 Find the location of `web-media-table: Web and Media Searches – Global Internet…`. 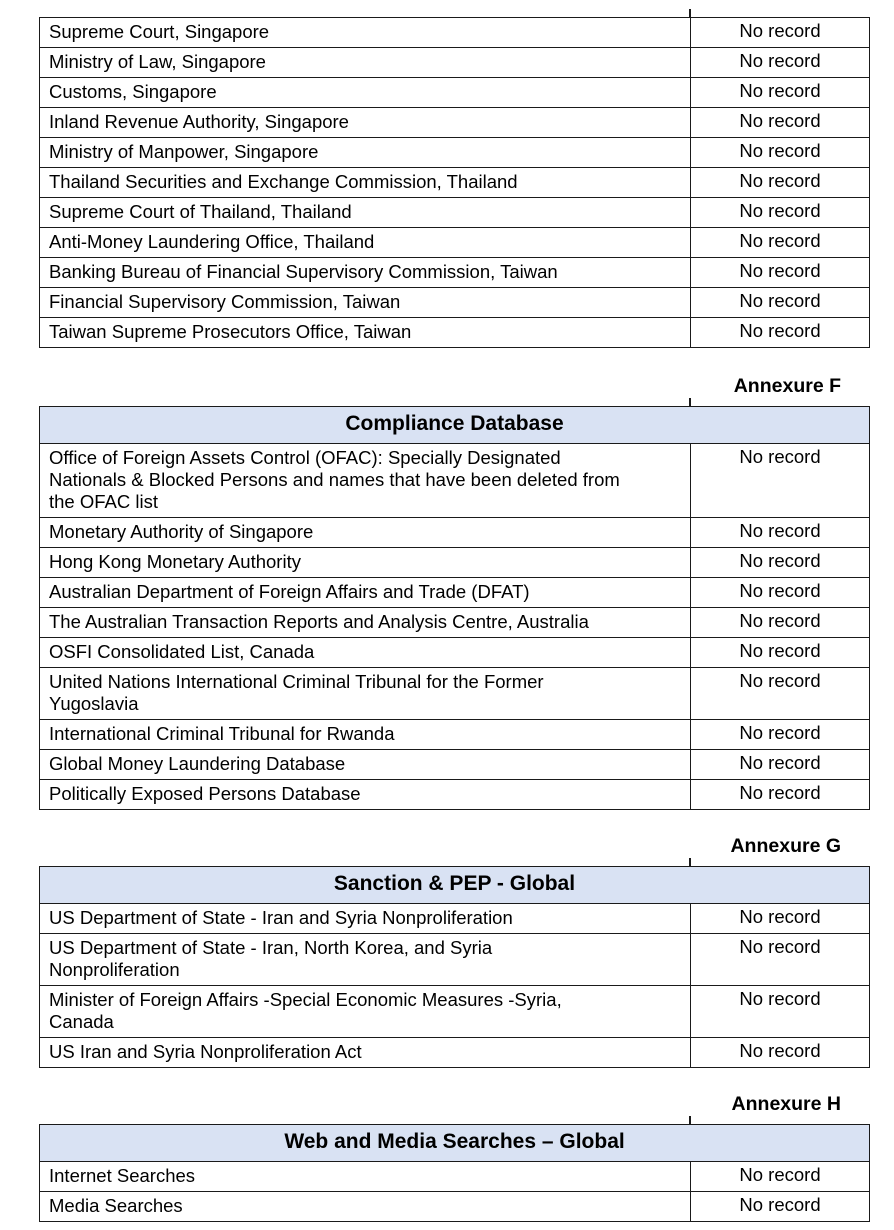

web-media-table: Web and Media Searches – Global Internet… is located at coordinates (454, 1173).